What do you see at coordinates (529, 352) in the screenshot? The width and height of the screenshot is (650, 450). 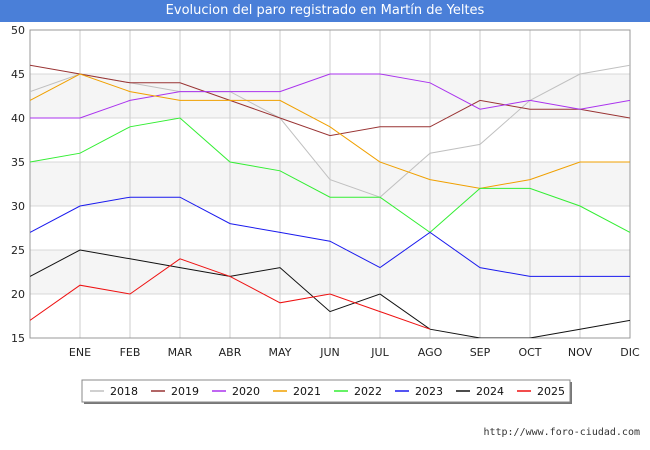 I see `x-tick-label: OCT` at bounding box center [529, 352].